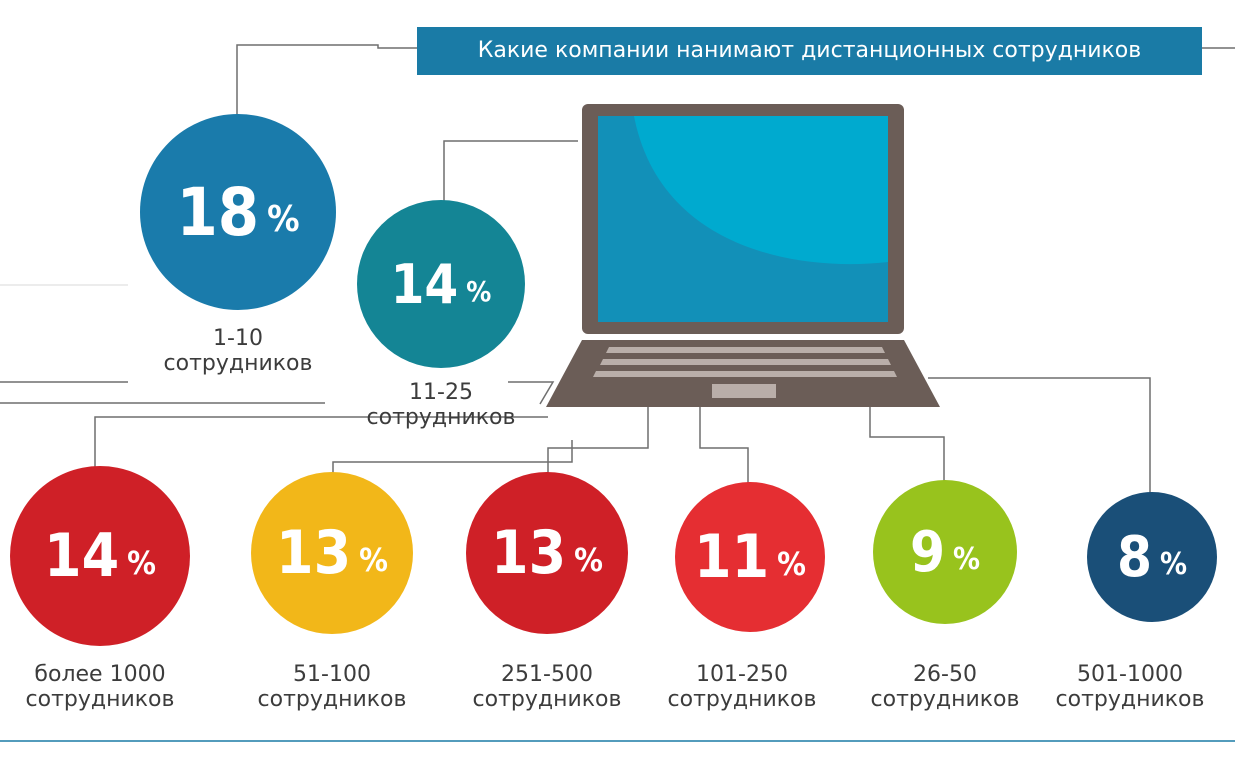  I want to click on bubble-unit-5: %, so click(588, 560).